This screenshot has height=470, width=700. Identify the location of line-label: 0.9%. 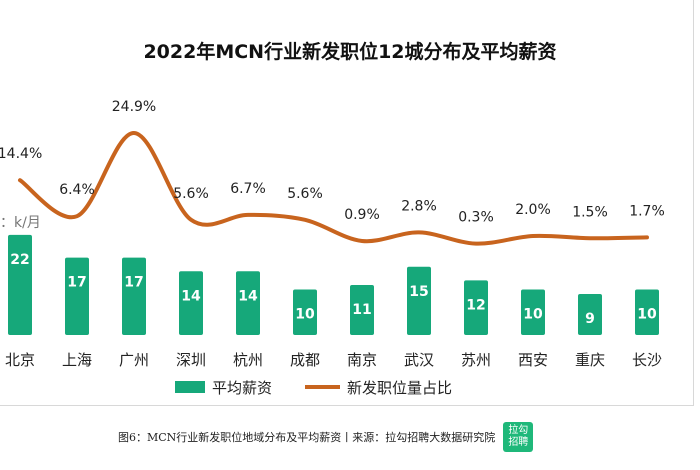
(362, 215).